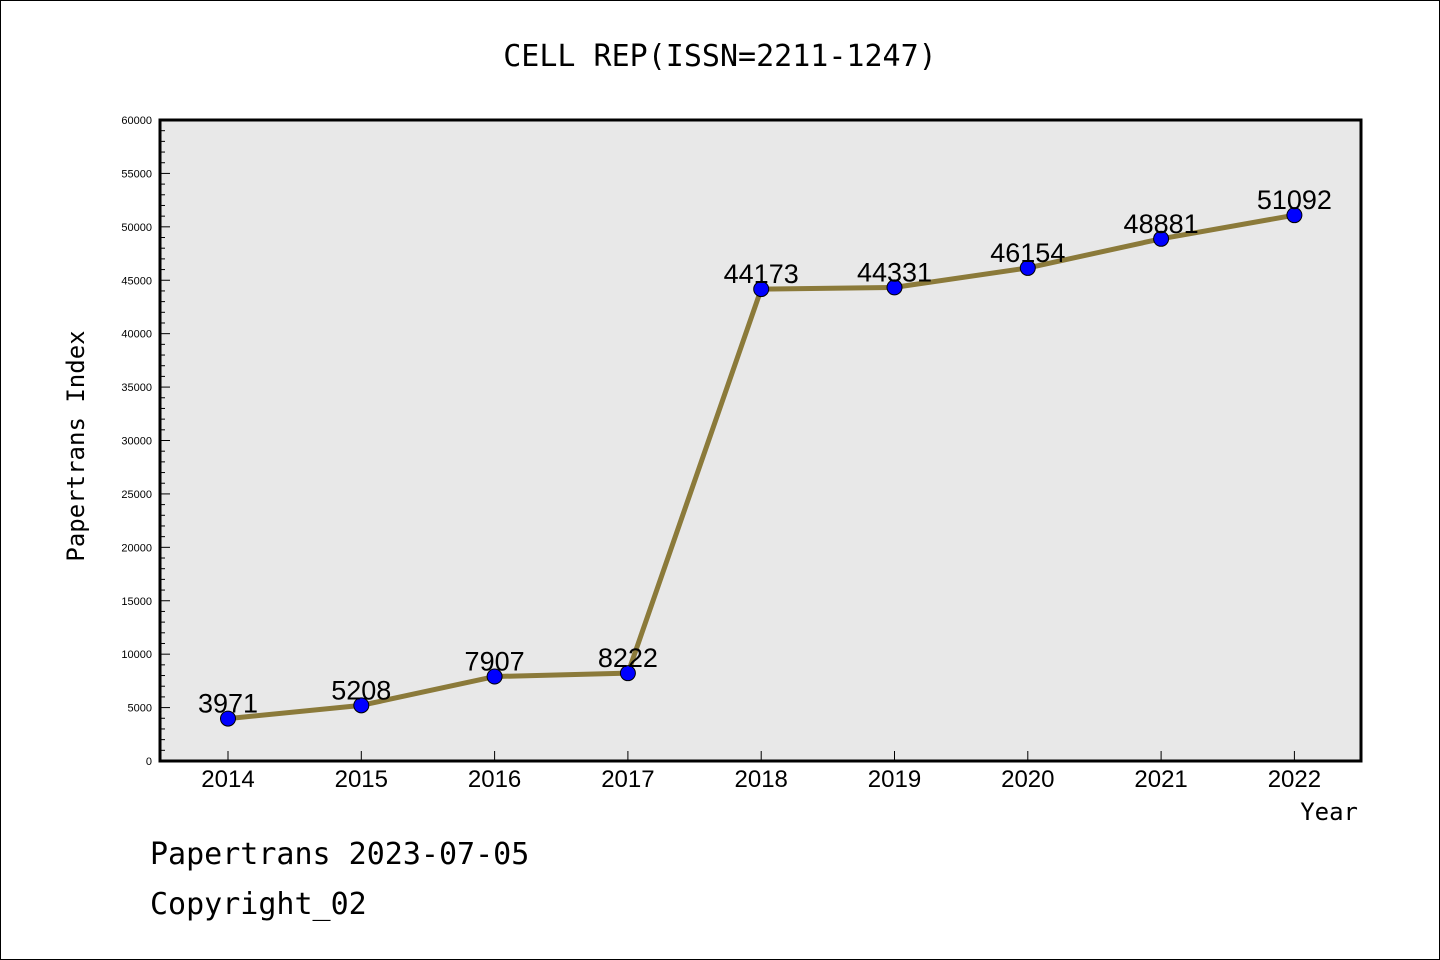 The height and width of the screenshot is (960, 1440). I want to click on chart-title: CELL REP(ISSN=2211-1247), so click(719, 56).